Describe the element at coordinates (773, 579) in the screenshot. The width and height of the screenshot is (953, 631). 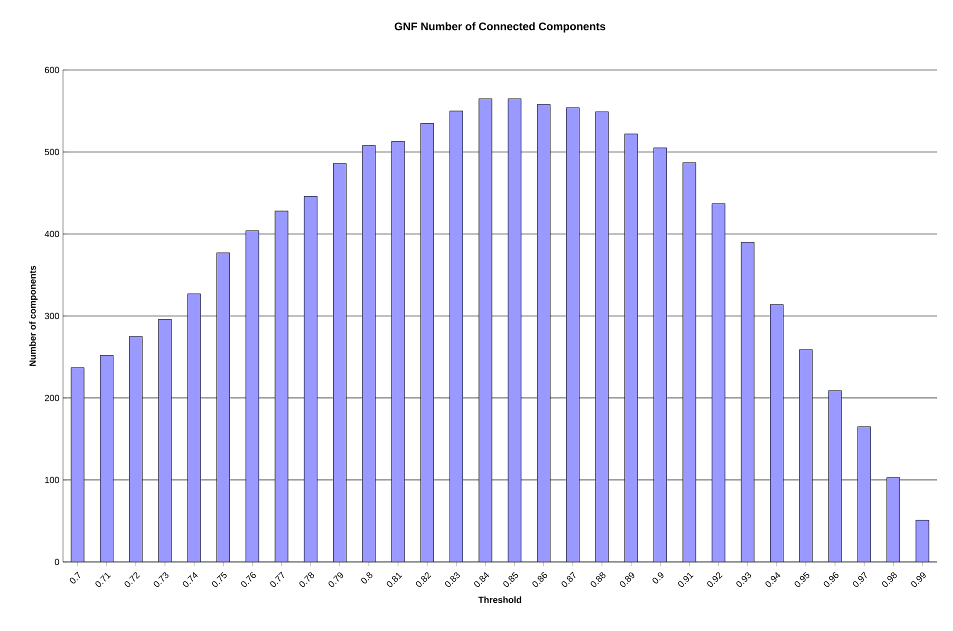
I see `x-tick-label: 0.94` at that location.